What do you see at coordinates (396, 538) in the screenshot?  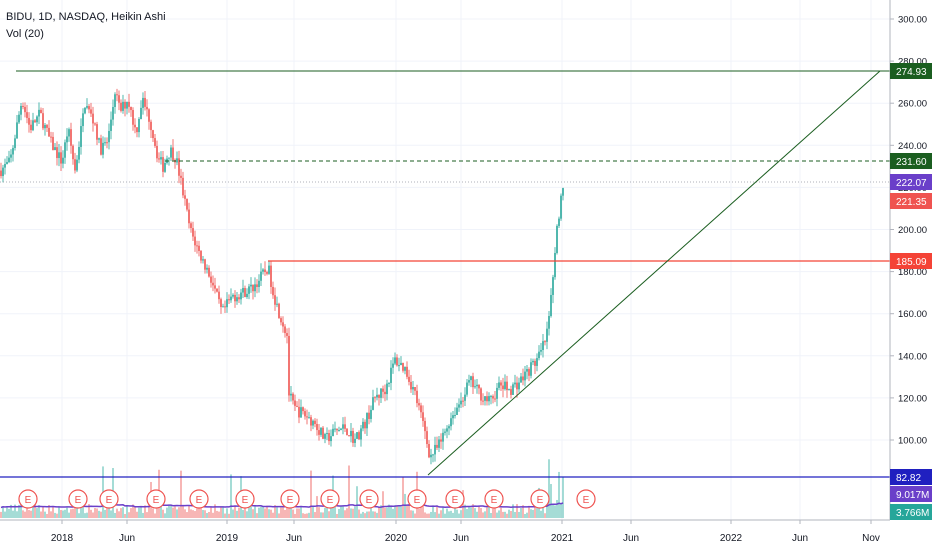 I see `time-tick: 2020` at bounding box center [396, 538].